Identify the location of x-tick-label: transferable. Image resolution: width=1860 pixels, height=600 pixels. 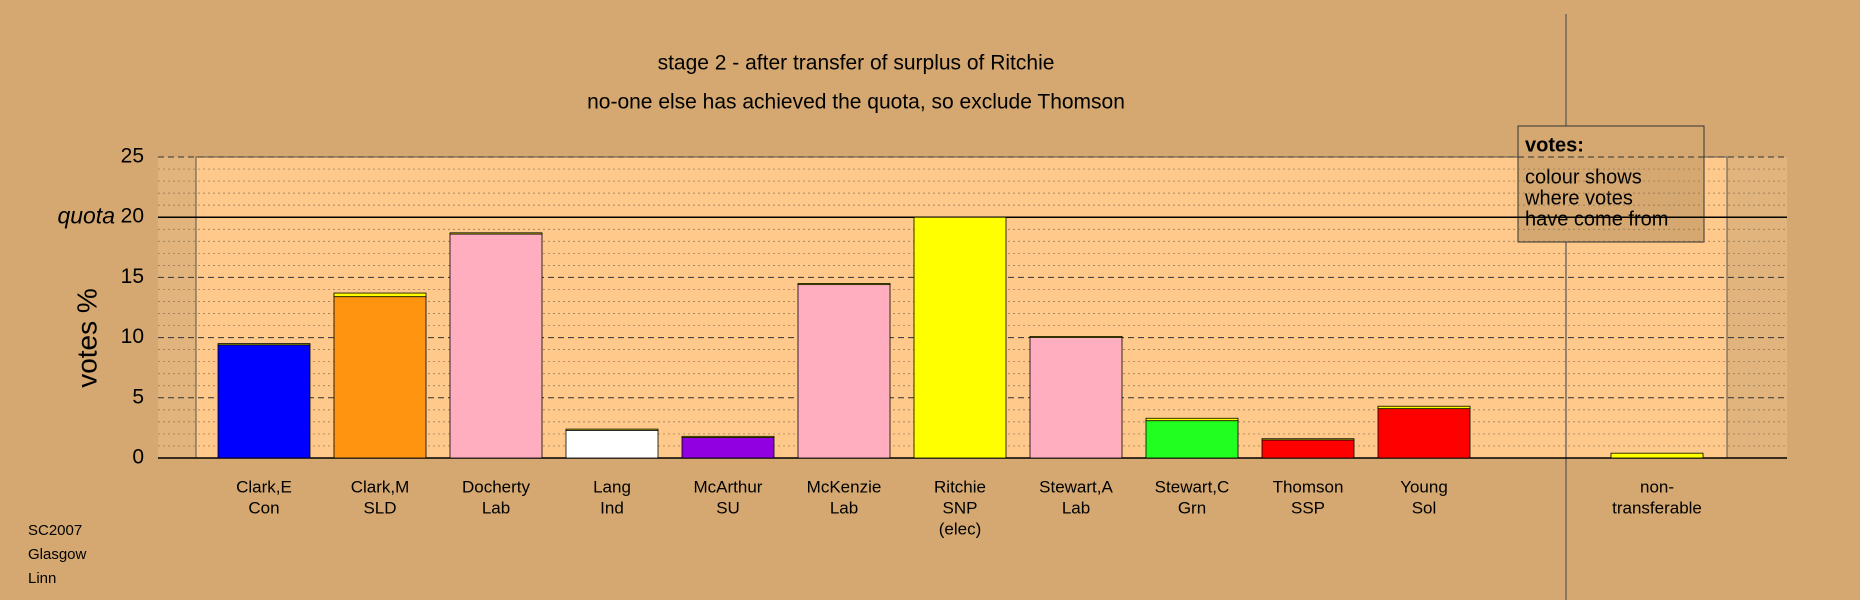
(1657, 507).